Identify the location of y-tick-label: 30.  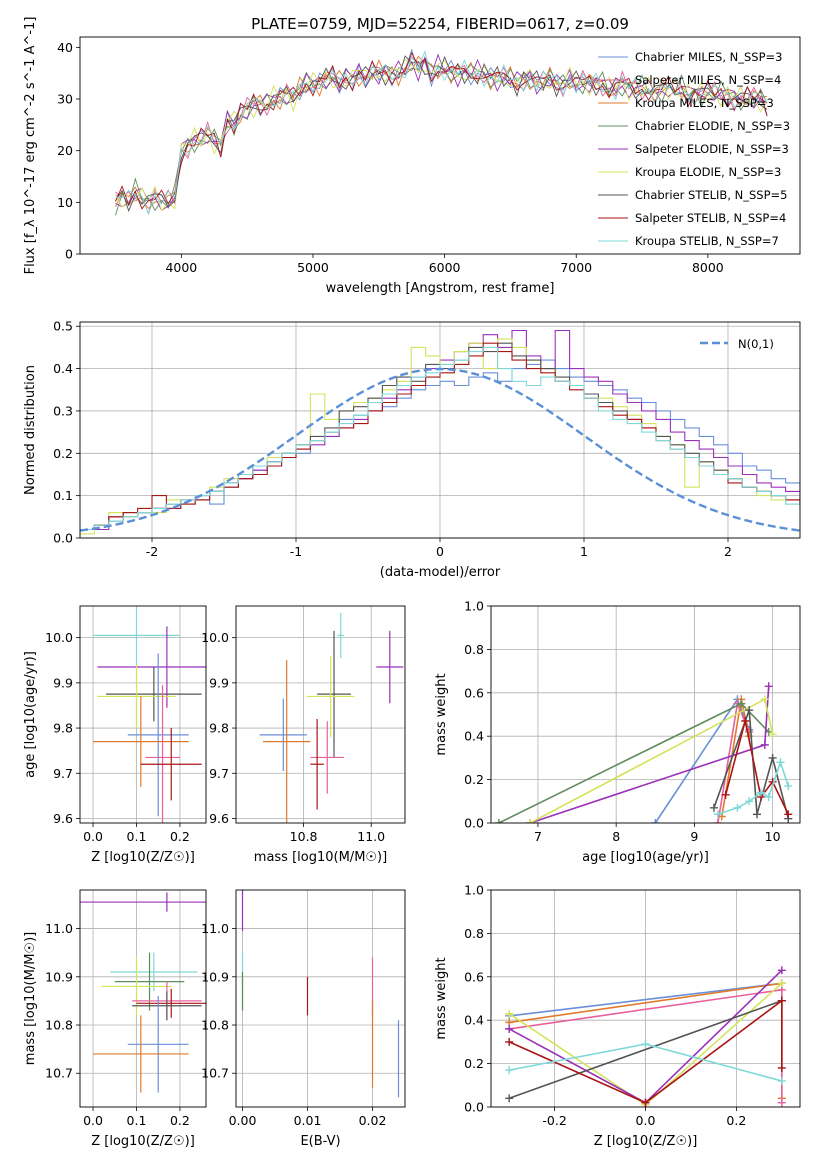
(65, 99).